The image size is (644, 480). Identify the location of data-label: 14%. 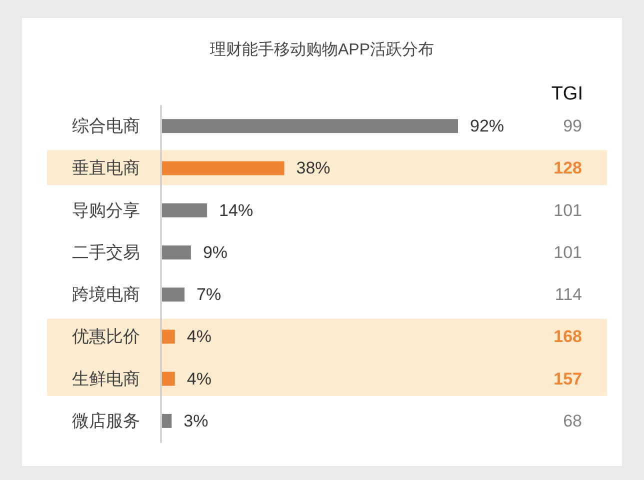
(236, 210).